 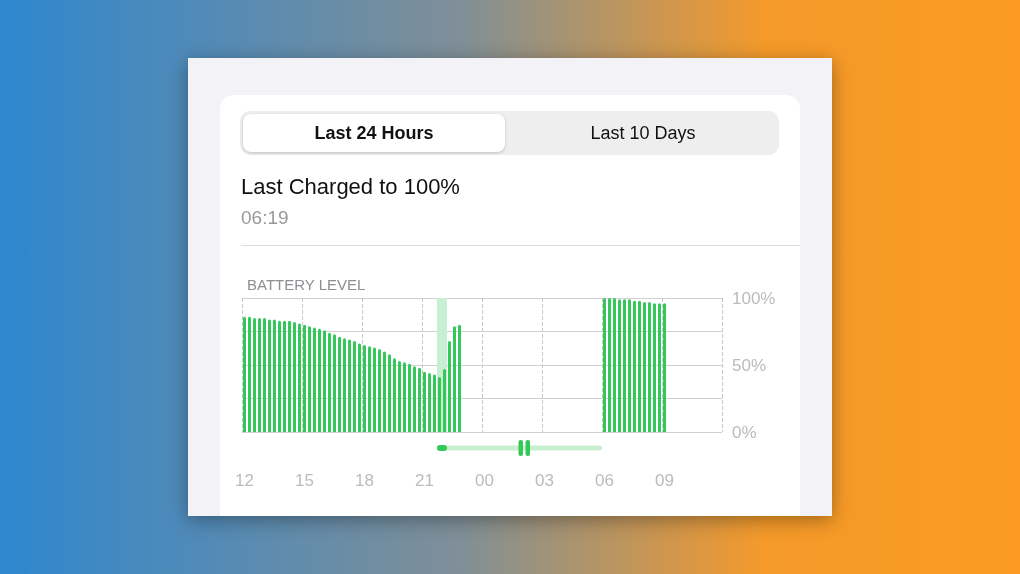 I want to click on x-tick-label: 00, so click(x=484, y=480).